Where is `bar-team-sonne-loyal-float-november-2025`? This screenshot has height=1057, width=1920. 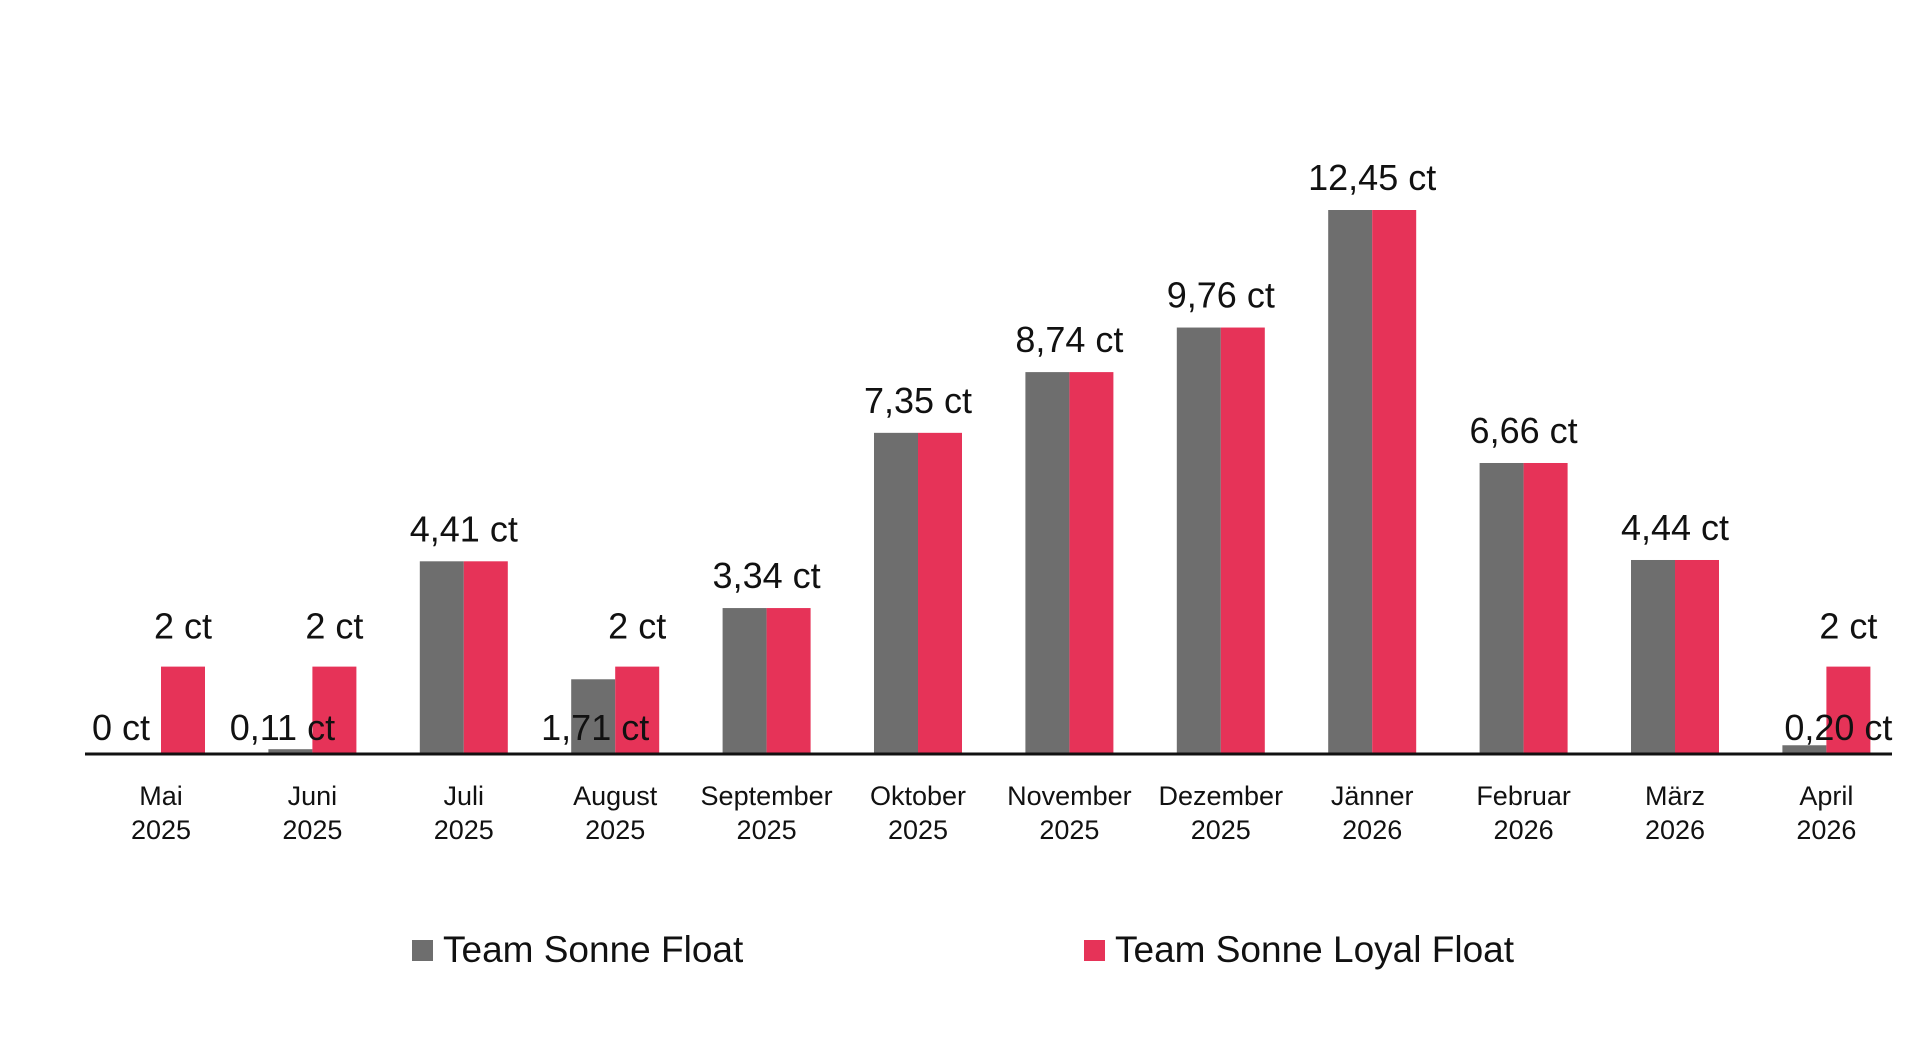
bar-team-sonne-loyal-float-november-2025 is located at coordinates (1091, 563).